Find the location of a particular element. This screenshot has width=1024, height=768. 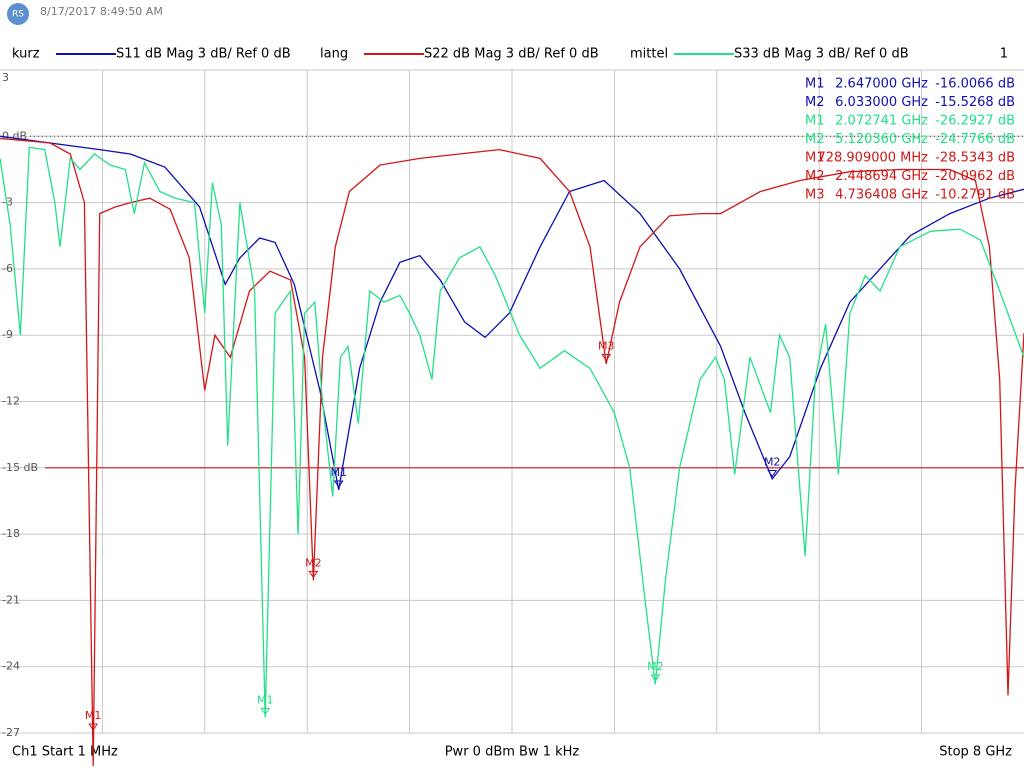

legend-trace: S33 dB Mag 3 dB/ Ref 0 dB is located at coordinates (821, 54).